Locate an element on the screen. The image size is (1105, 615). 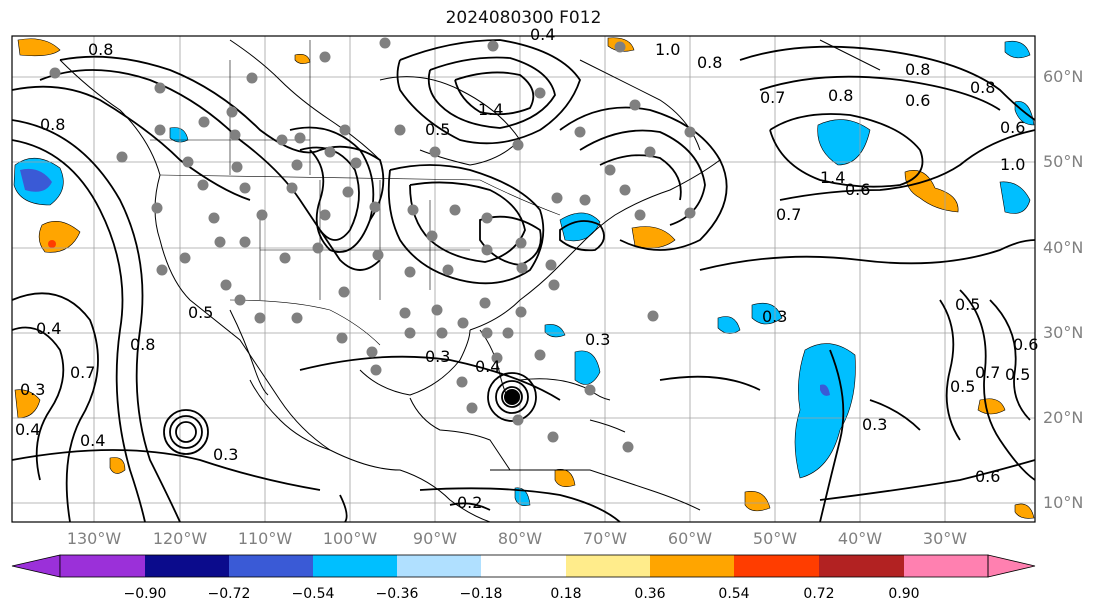
colorbar-tick-label: −0.18 is located at coordinates (481, 594).